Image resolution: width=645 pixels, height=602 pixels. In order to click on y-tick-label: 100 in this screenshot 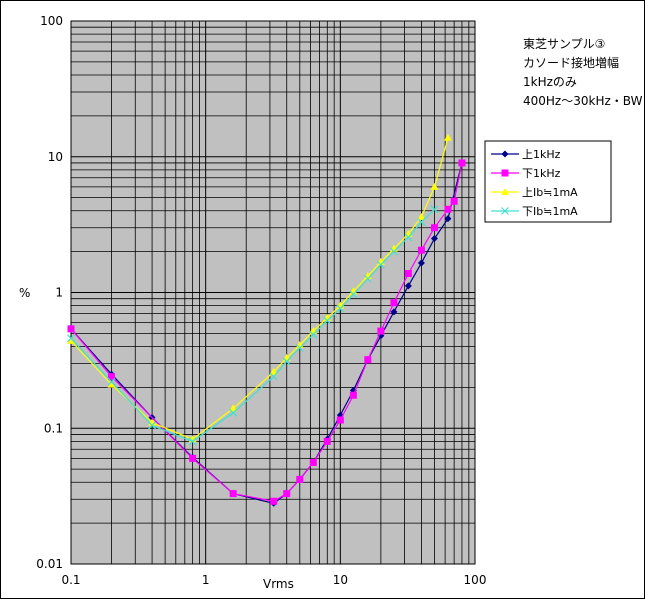, I will do `click(51, 21)`.